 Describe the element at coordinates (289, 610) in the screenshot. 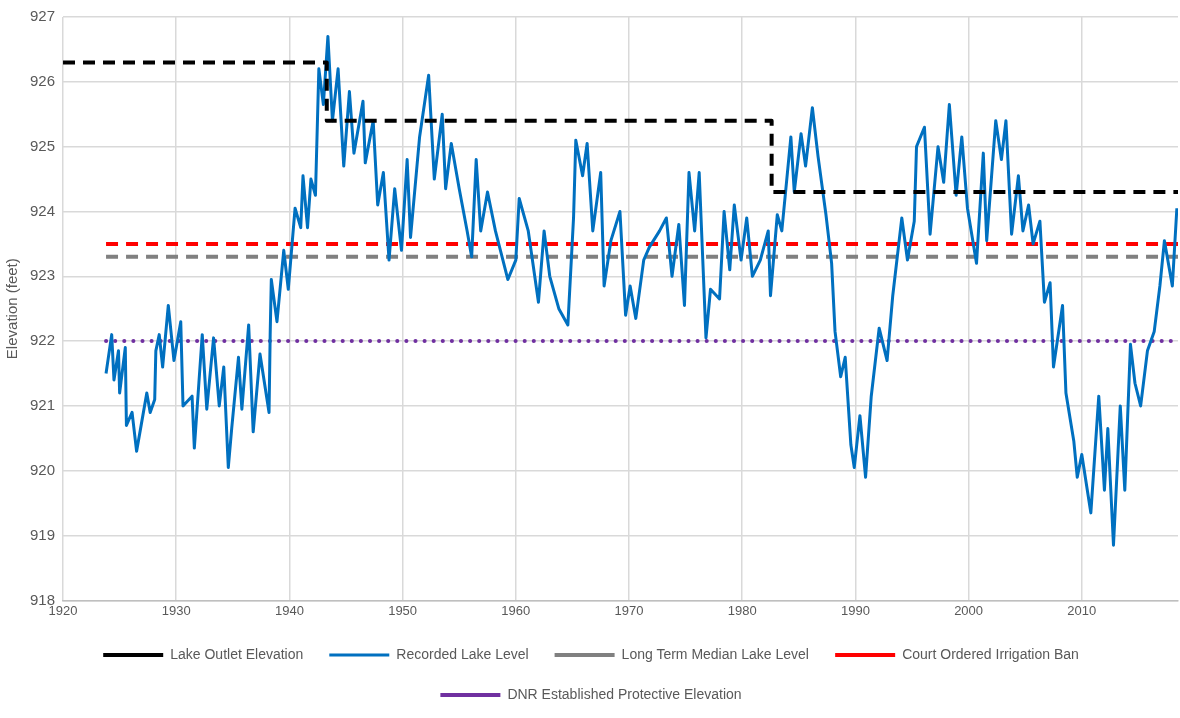

I see `x-tick-label: 1940` at that location.